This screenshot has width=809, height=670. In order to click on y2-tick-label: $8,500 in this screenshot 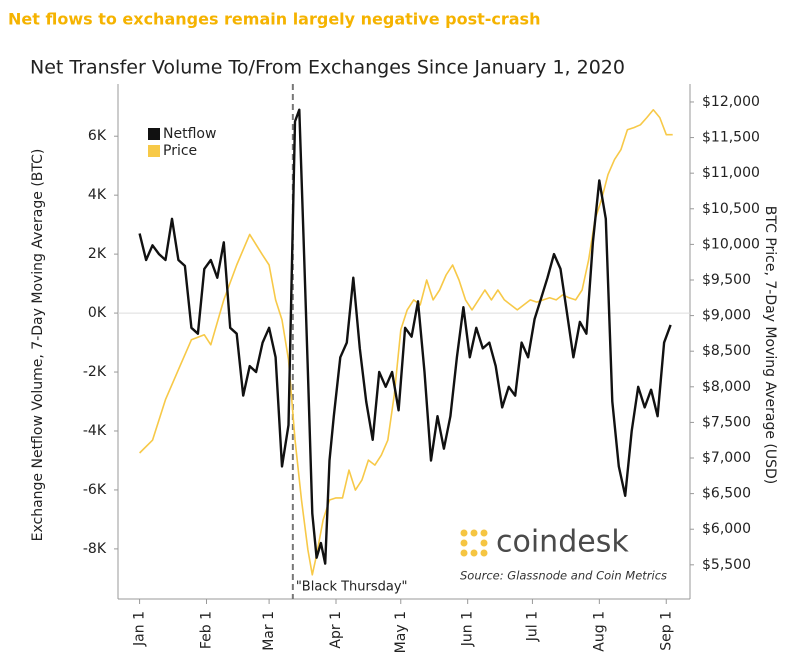, I will do `click(726, 351)`.